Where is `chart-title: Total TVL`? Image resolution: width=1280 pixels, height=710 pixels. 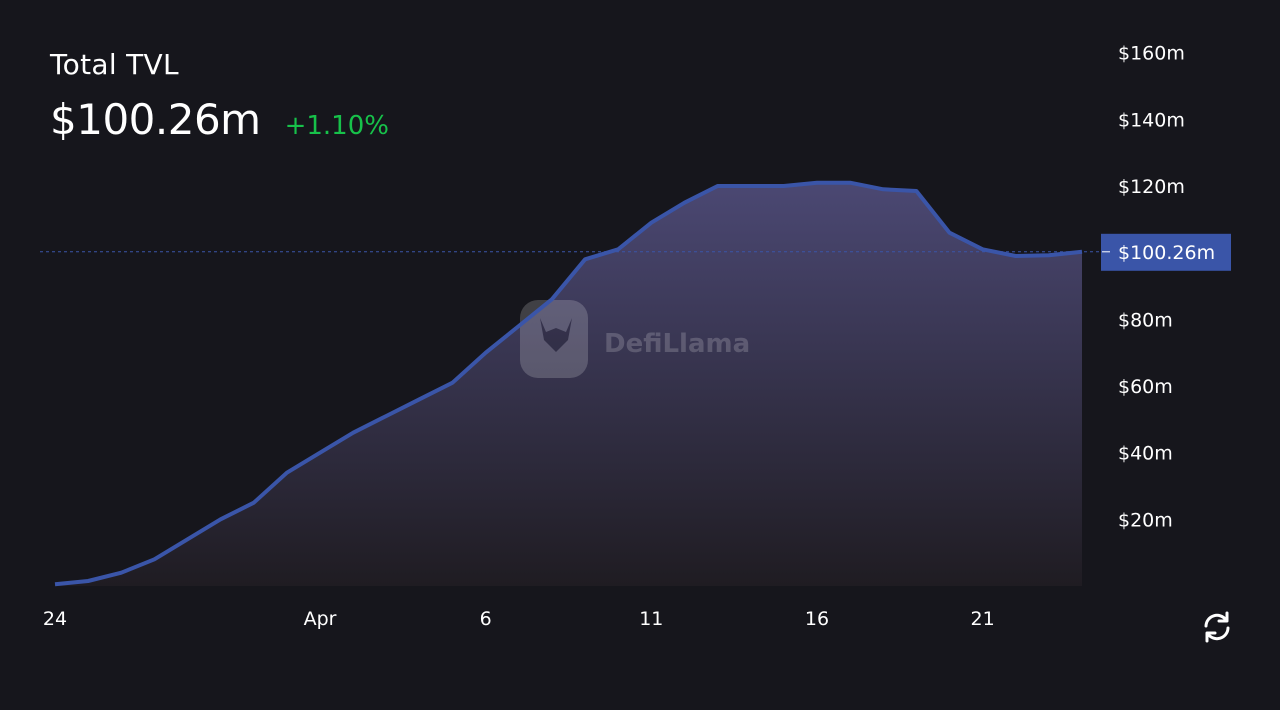
chart-title: Total TVL is located at coordinates (114, 64).